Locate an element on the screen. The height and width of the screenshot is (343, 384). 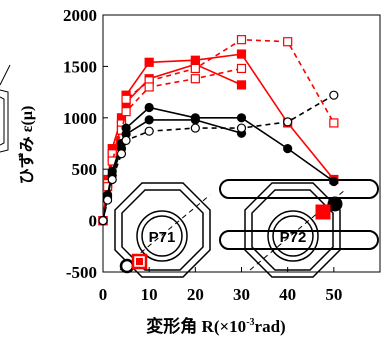
p71-open-marker is located at coordinates (127, 266).